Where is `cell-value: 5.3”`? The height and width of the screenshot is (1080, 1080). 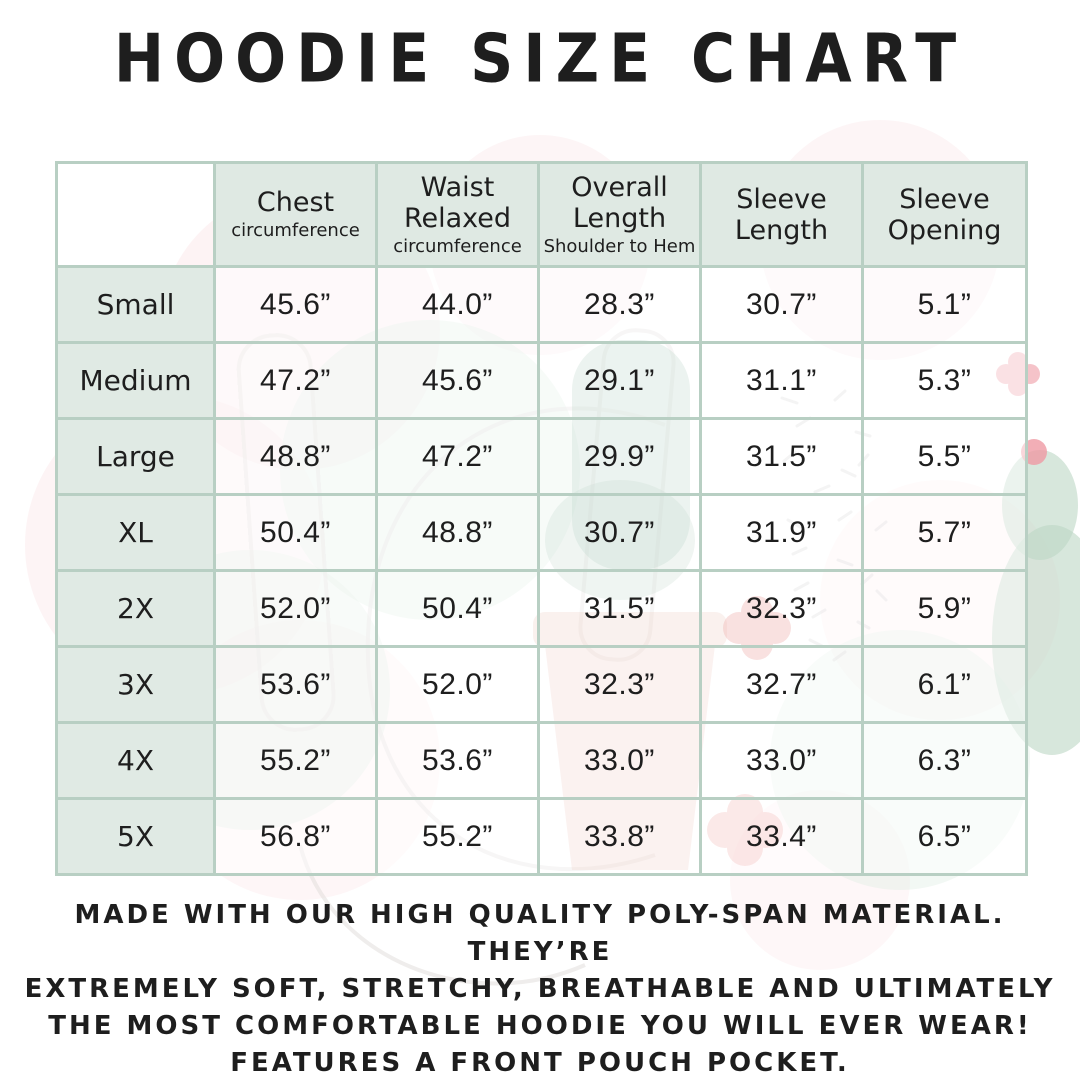
cell-value: 5.3” is located at coordinates (944, 380).